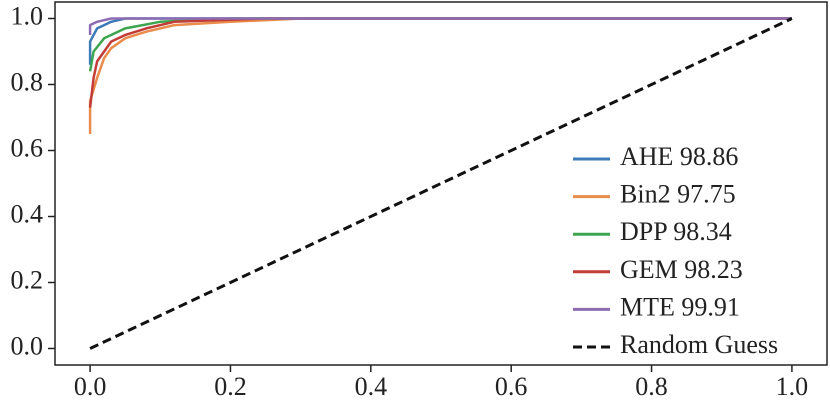 This screenshot has height=407, width=830. Describe the element at coordinates (792, 386) in the screenshot. I see `x-tick-label: 1.0` at that location.